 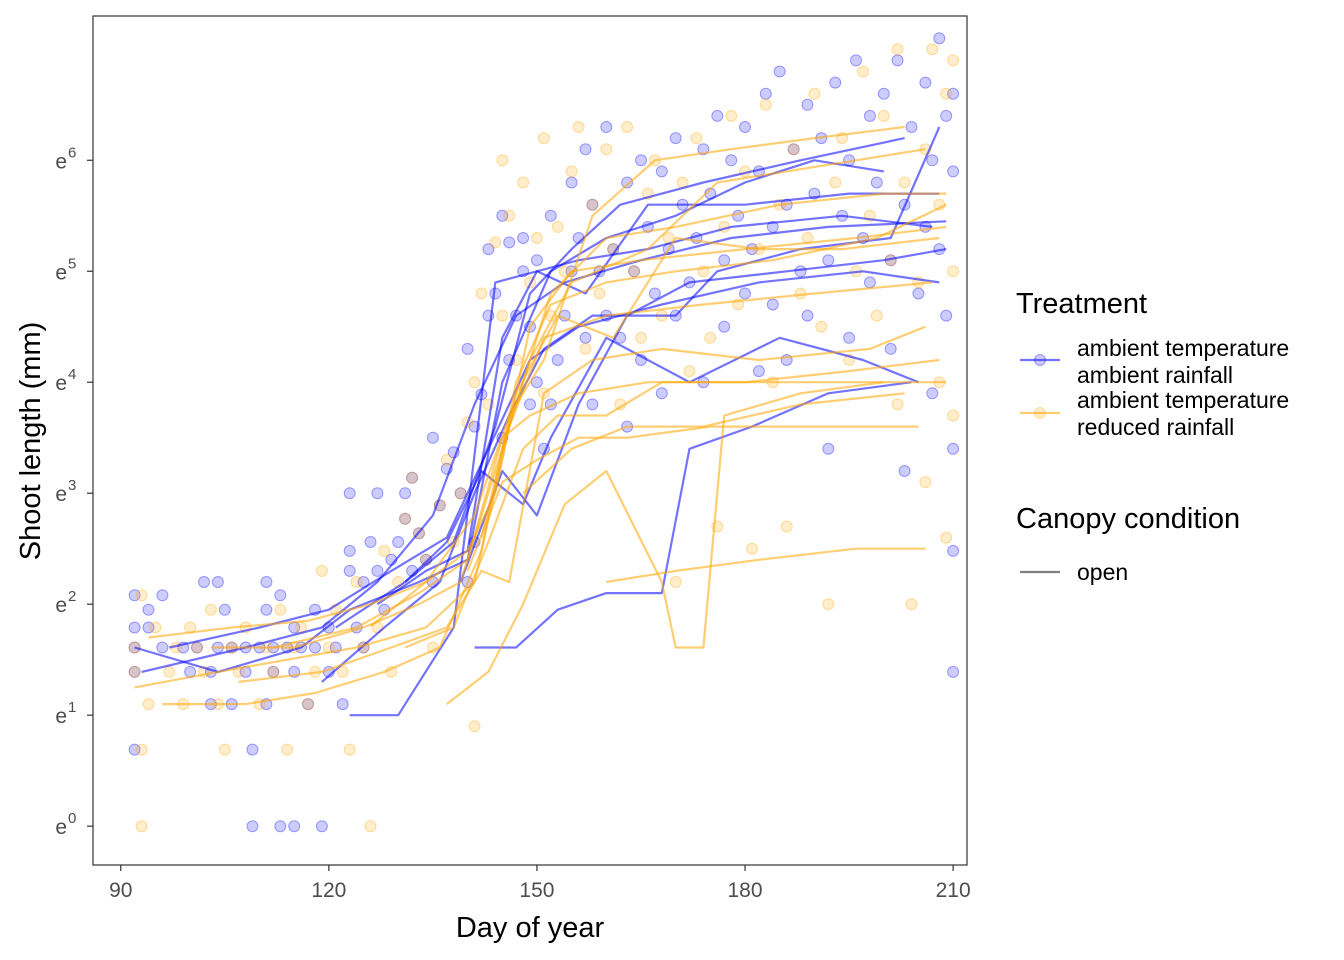 What do you see at coordinates (72, 485) in the screenshot?
I see `y-tick-exponent: 3` at bounding box center [72, 485].